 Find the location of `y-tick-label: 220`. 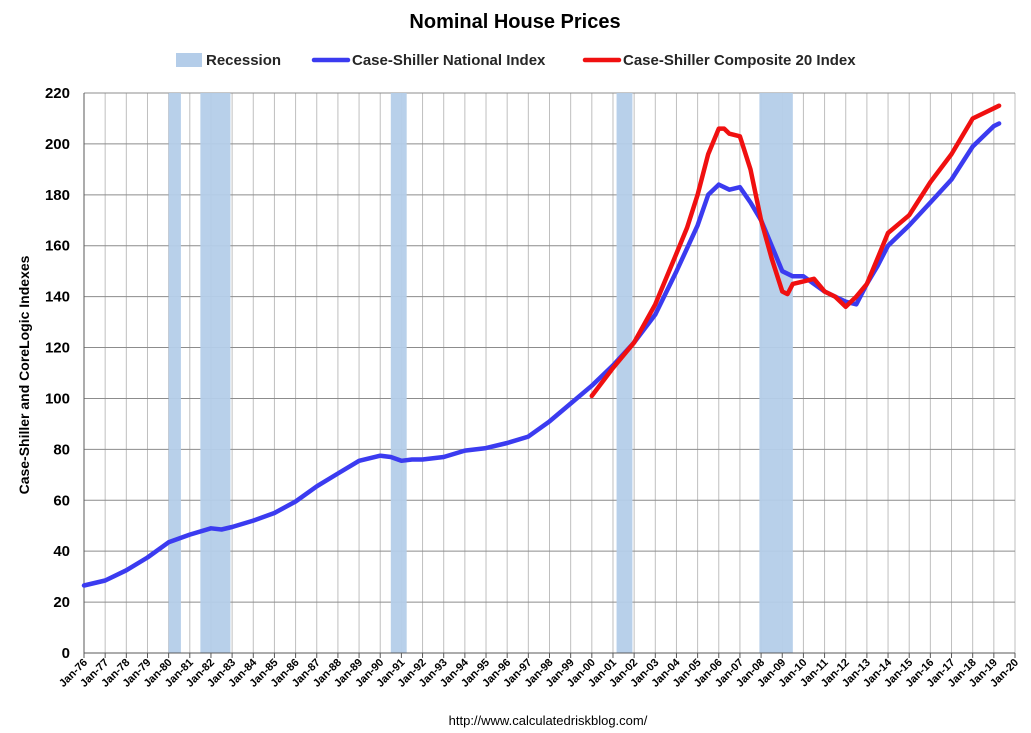

y-tick-label: 220 is located at coordinates (57, 93).